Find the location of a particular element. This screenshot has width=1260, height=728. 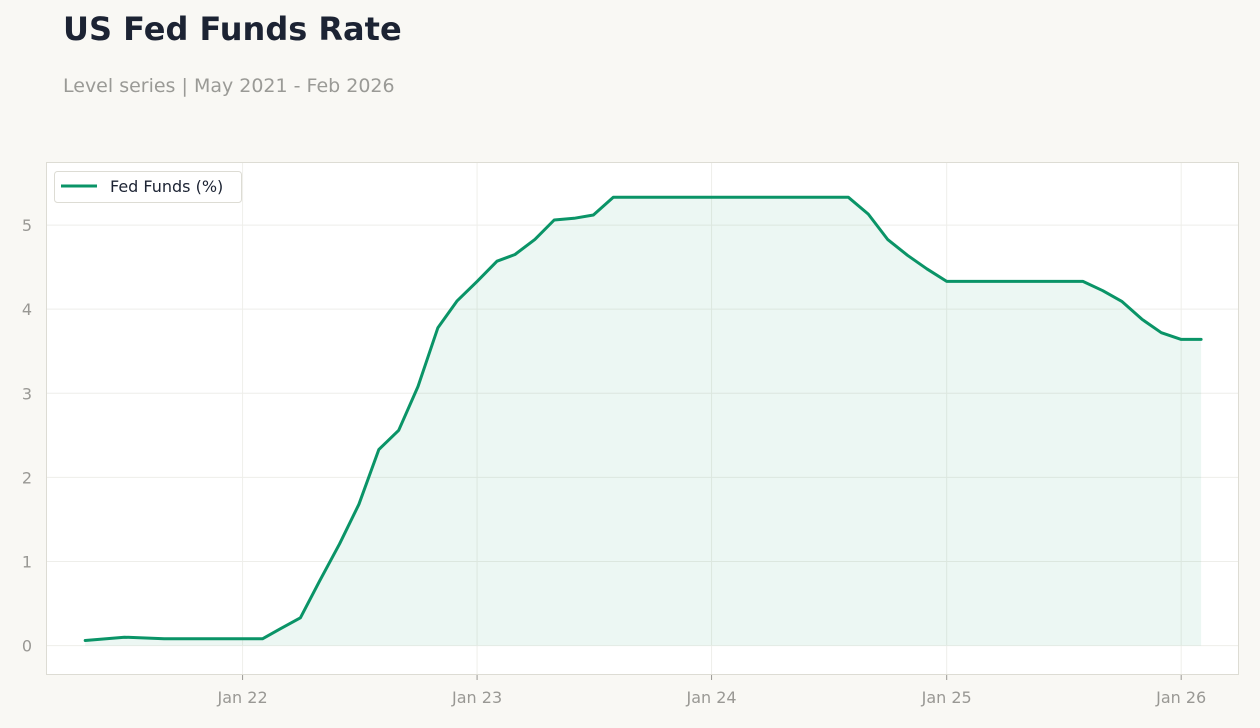

legend-label-fed-funds: Fed Funds (%) is located at coordinates (166, 186).